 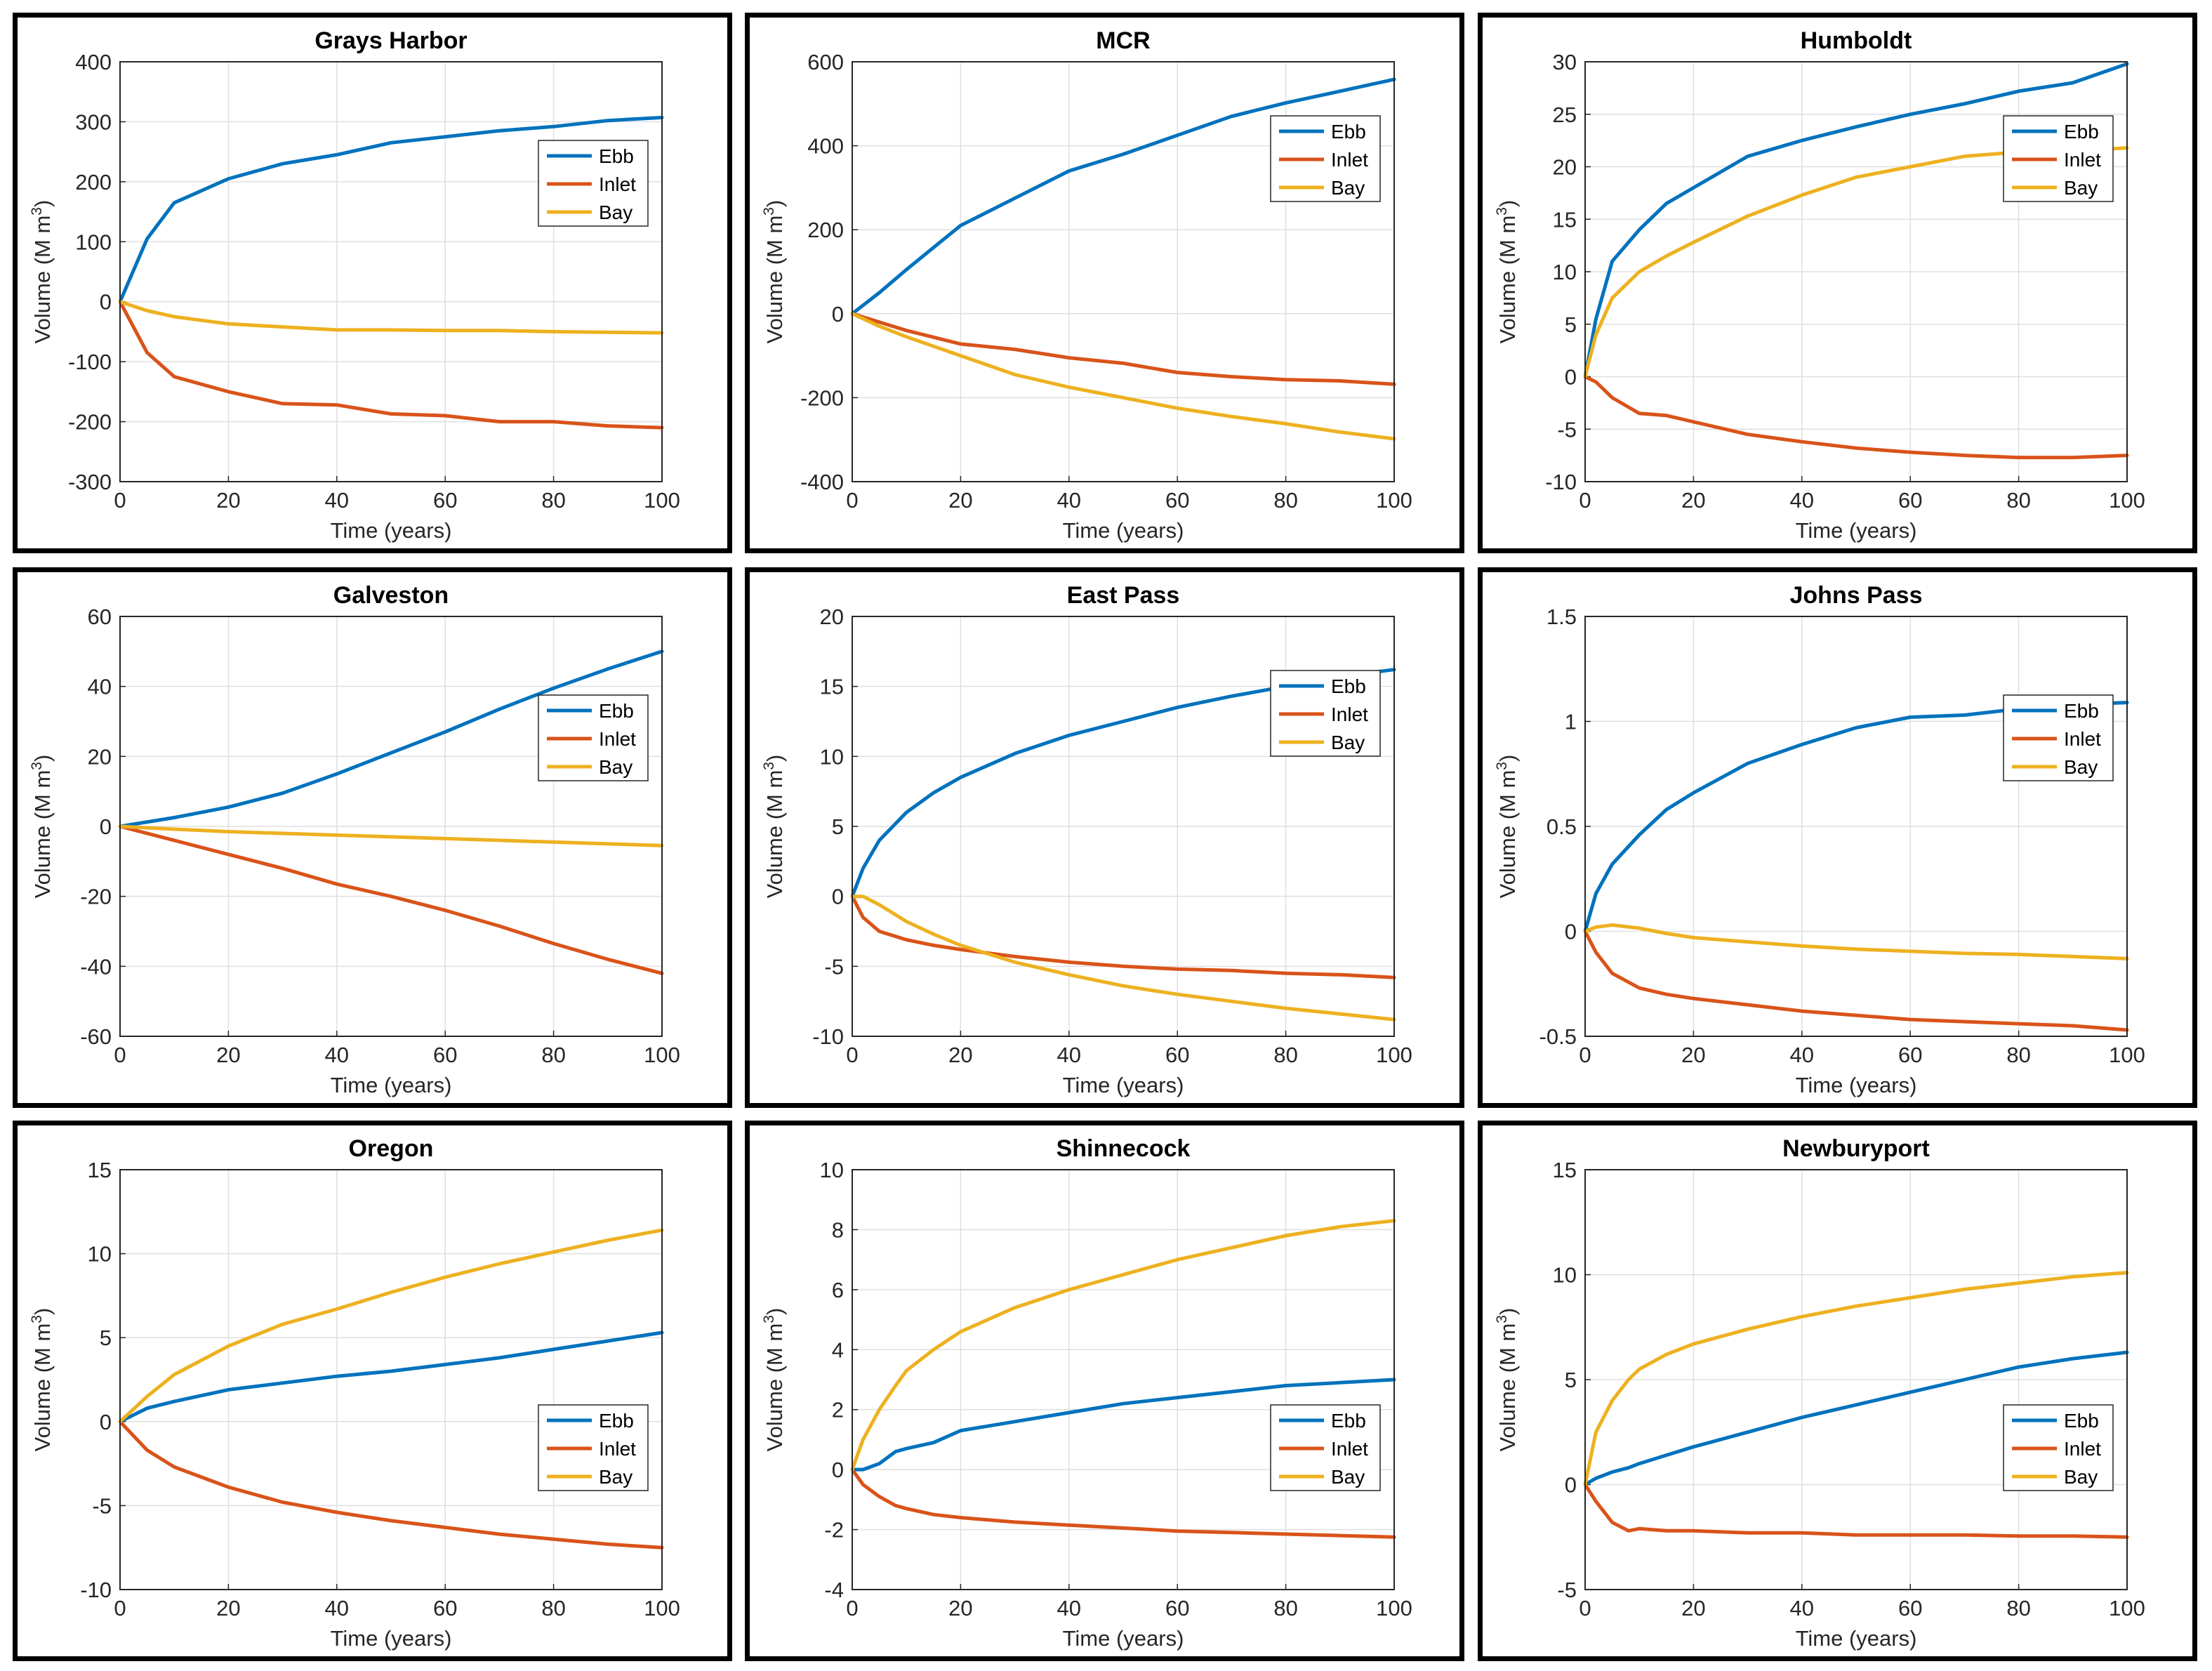 What do you see at coordinates (822, 397) in the screenshot?
I see `y-tick-label: -200` at bounding box center [822, 397].